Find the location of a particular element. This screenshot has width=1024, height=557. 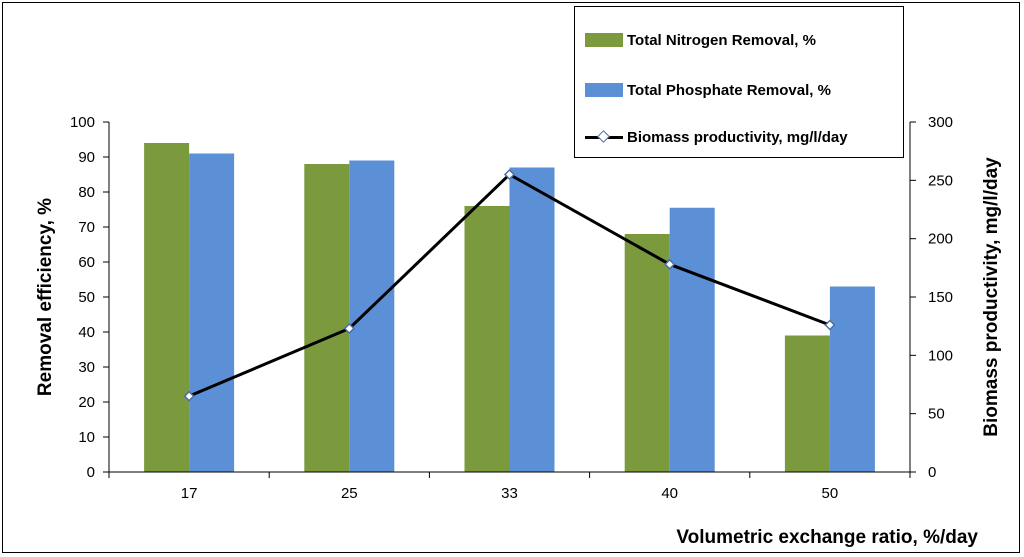

y2-axis-title: Biomass productivity, mg/l/day is located at coordinates (991, 297).